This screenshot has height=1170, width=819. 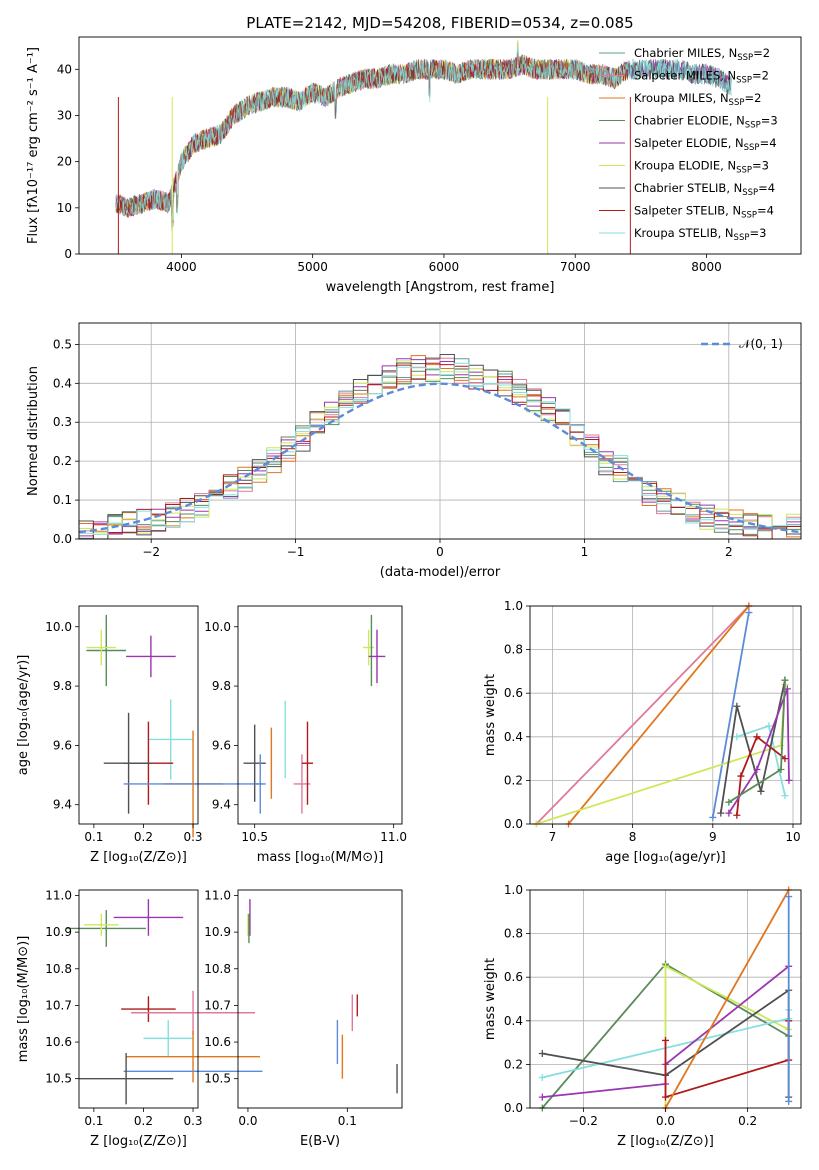 What do you see at coordinates (33, 431) in the screenshot?
I see `y-axis-label: Normed distribution` at bounding box center [33, 431].